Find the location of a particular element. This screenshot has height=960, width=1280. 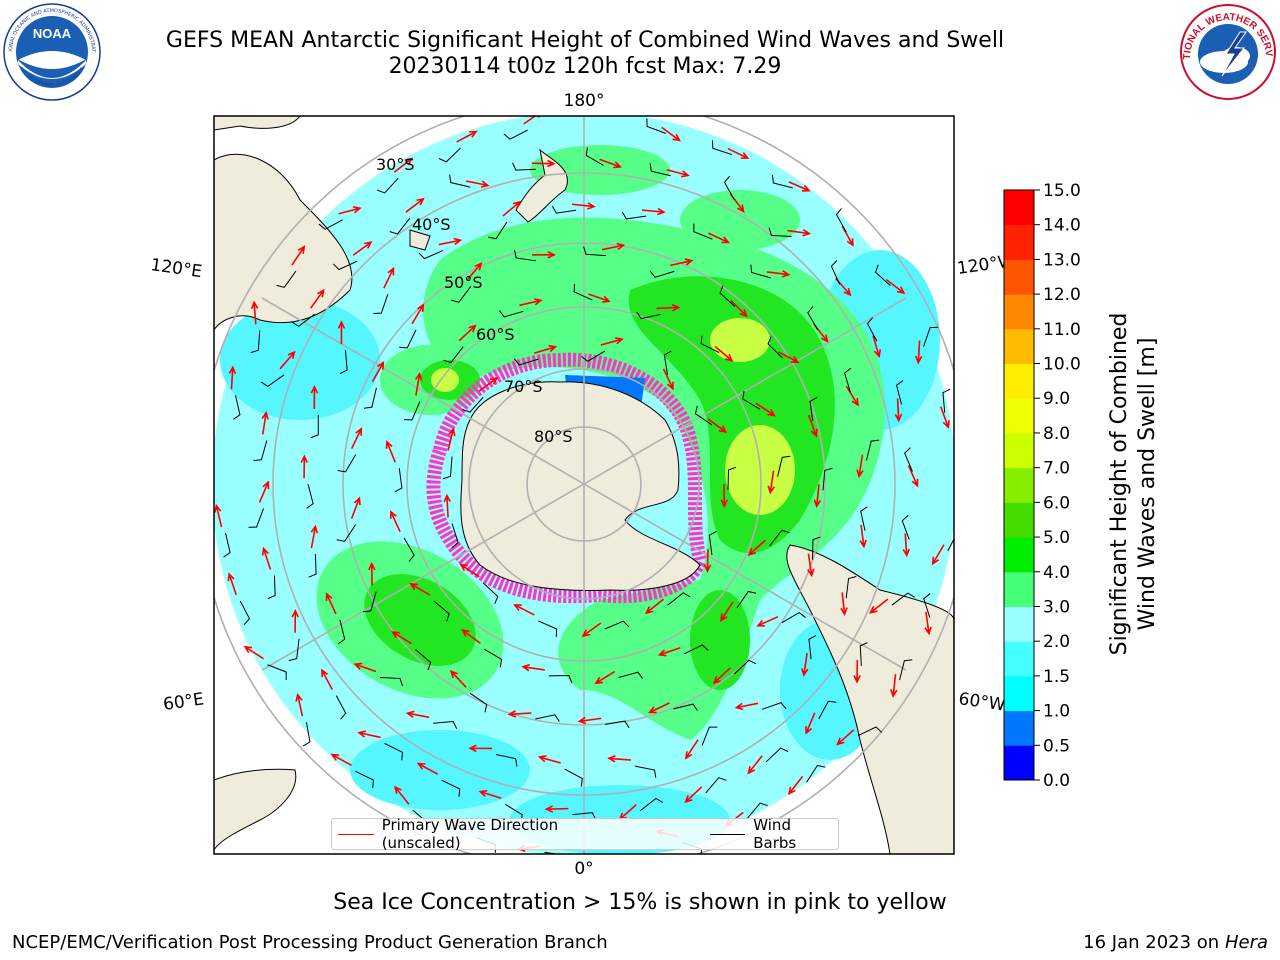

land-africa is located at coordinates (255, 809).